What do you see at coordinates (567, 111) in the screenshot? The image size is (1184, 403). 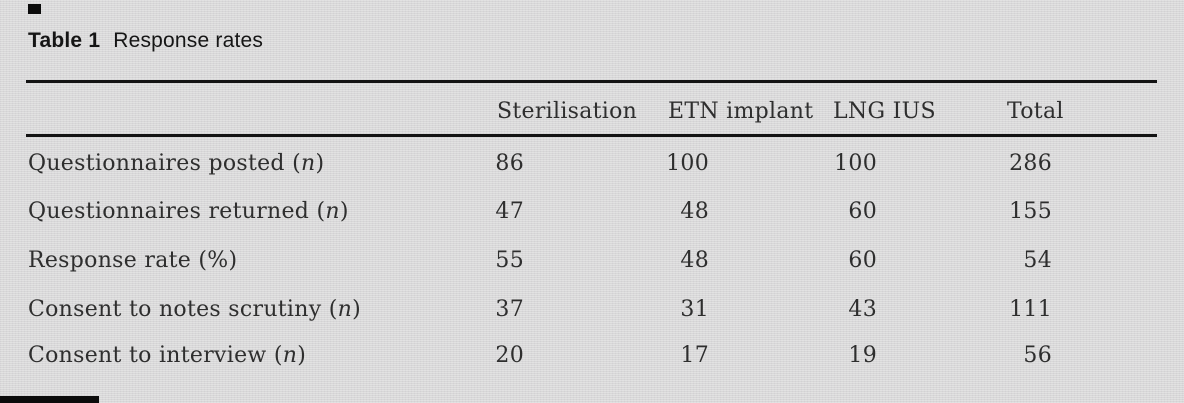 I see `column-header-sterilisation: Sterilisation` at bounding box center [567, 111].